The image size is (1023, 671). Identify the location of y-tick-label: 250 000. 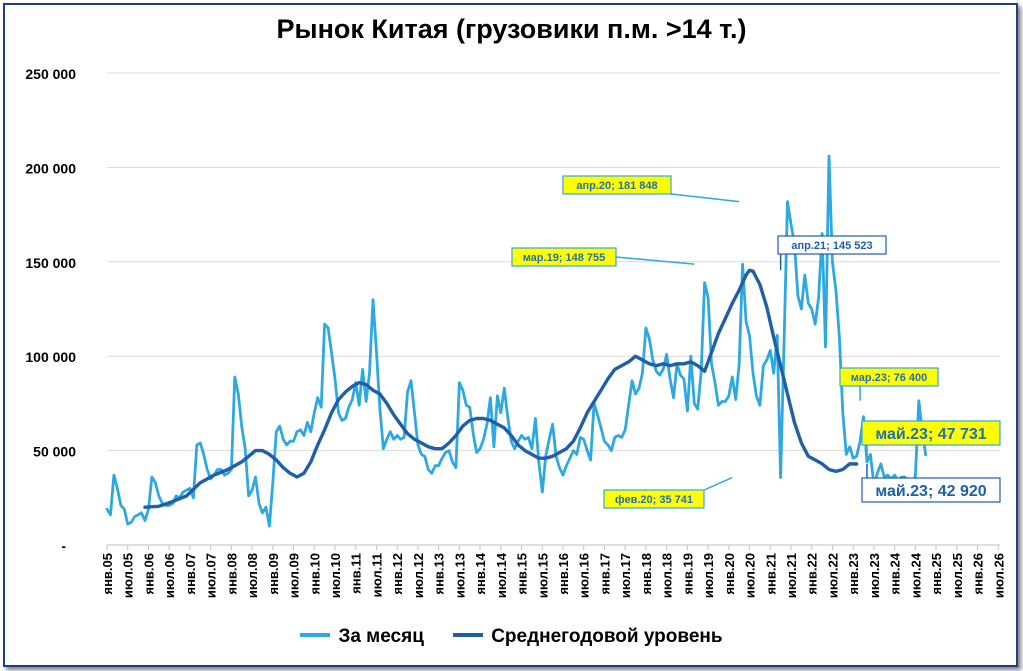
(50, 74).